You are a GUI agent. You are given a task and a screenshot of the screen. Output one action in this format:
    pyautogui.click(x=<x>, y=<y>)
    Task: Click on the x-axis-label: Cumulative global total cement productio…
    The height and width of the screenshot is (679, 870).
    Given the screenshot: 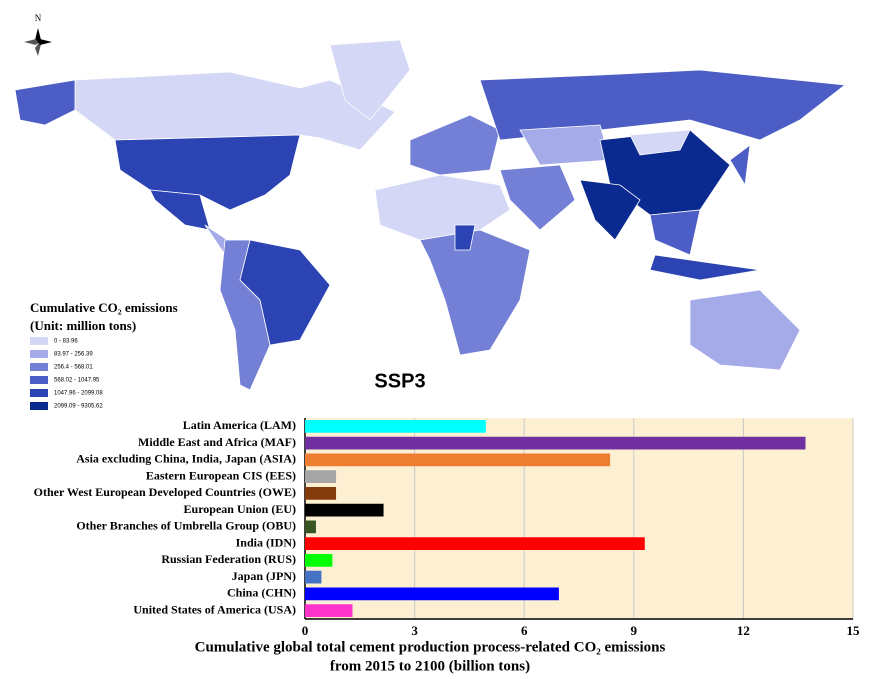 What is the action you would take?
    pyautogui.click(x=430, y=647)
    